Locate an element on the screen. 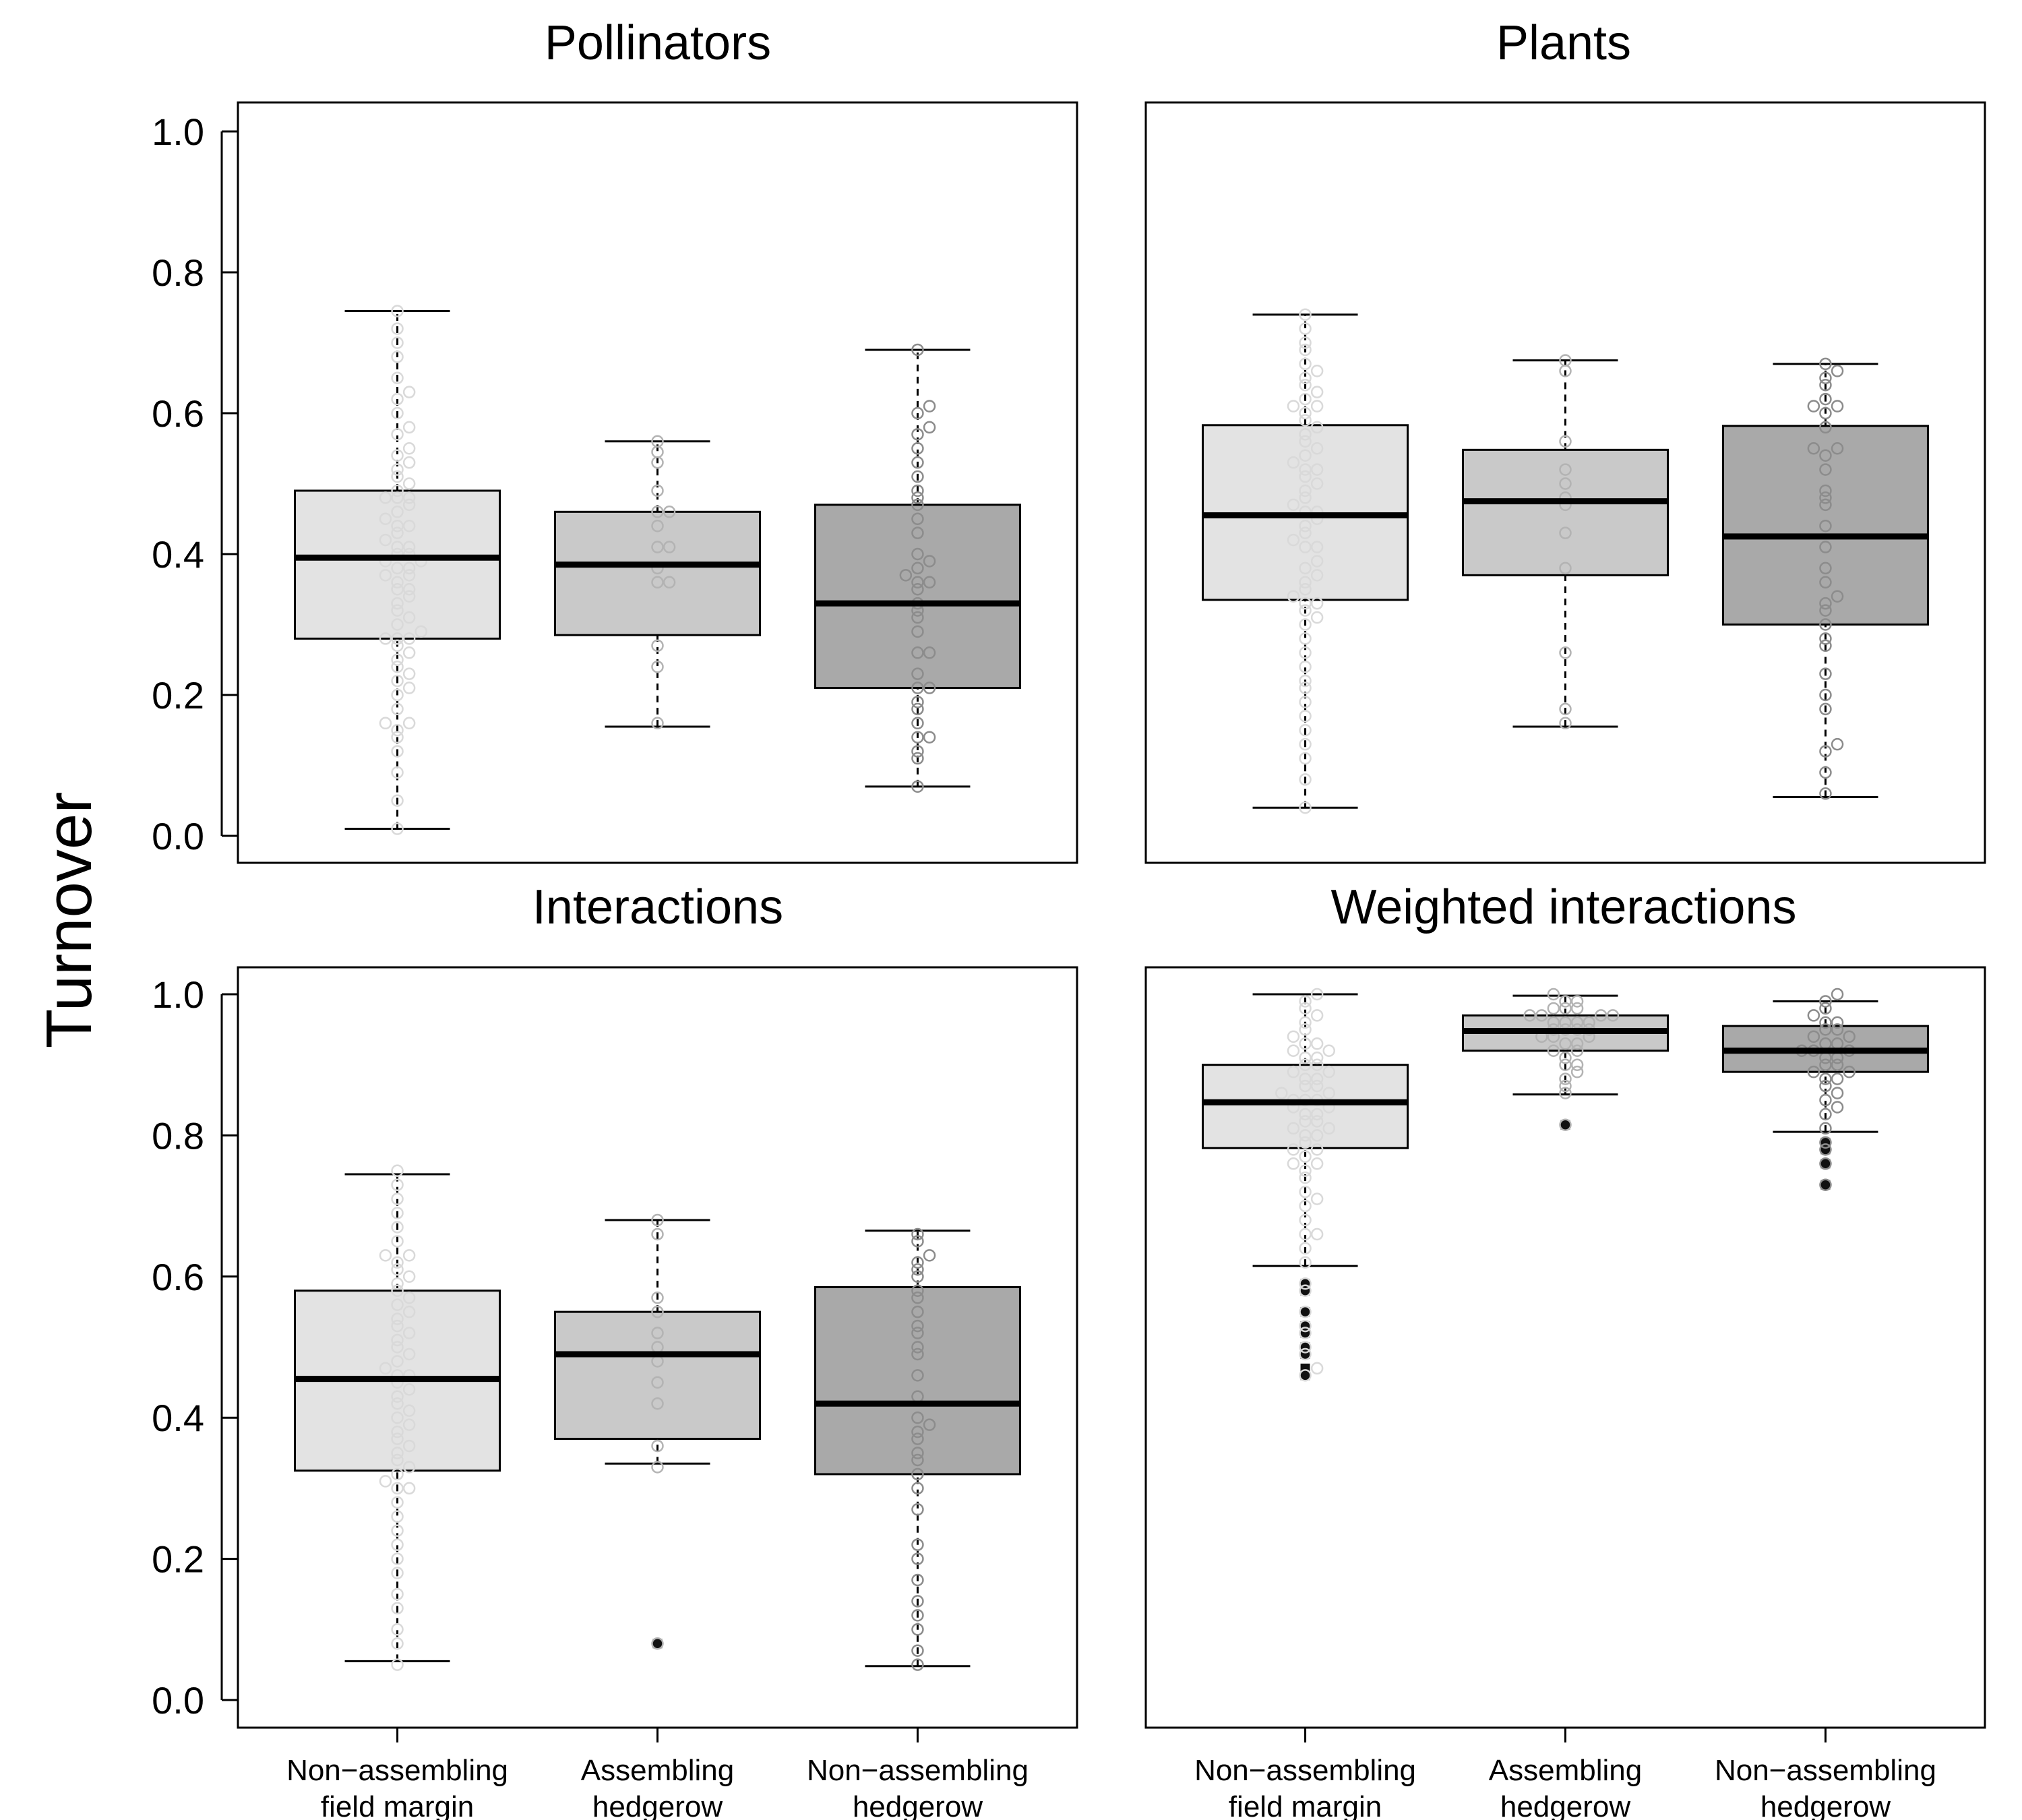  x-tick-label: Assembling is located at coordinates (657, 1770).